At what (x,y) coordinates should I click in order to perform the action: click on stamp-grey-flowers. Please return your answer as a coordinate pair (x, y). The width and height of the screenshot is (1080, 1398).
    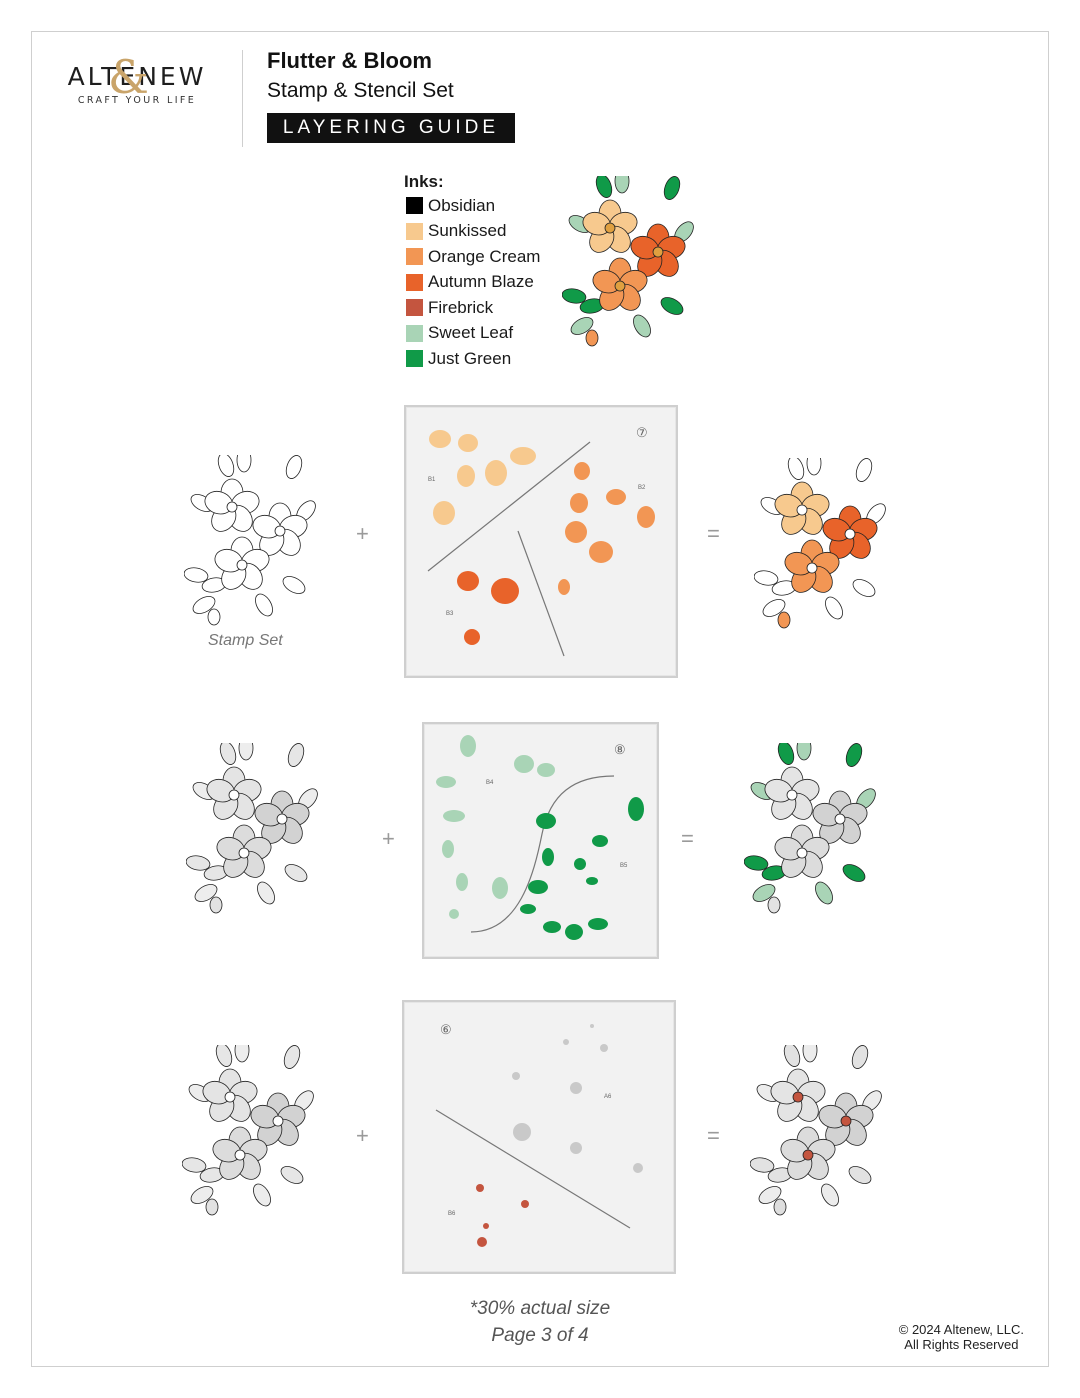
    Looking at the image, I should click on (252, 828).